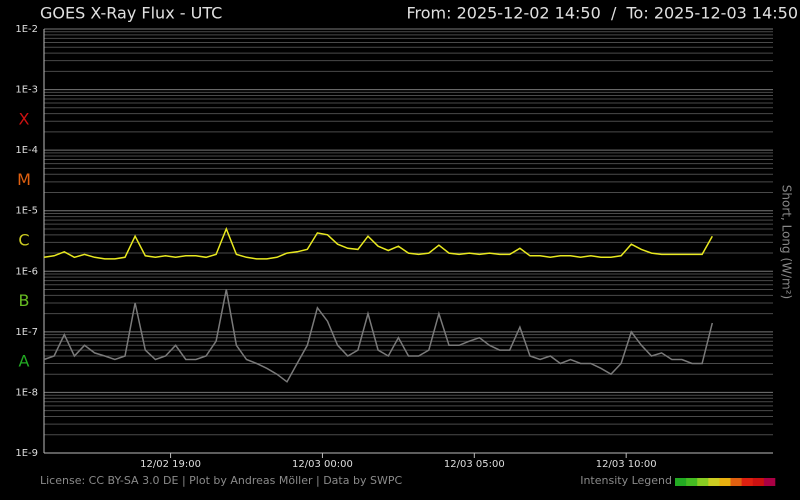 The width and height of the screenshot is (800, 500). I want to click on x-tick-label: 12/03 00:00, so click(322, 464).